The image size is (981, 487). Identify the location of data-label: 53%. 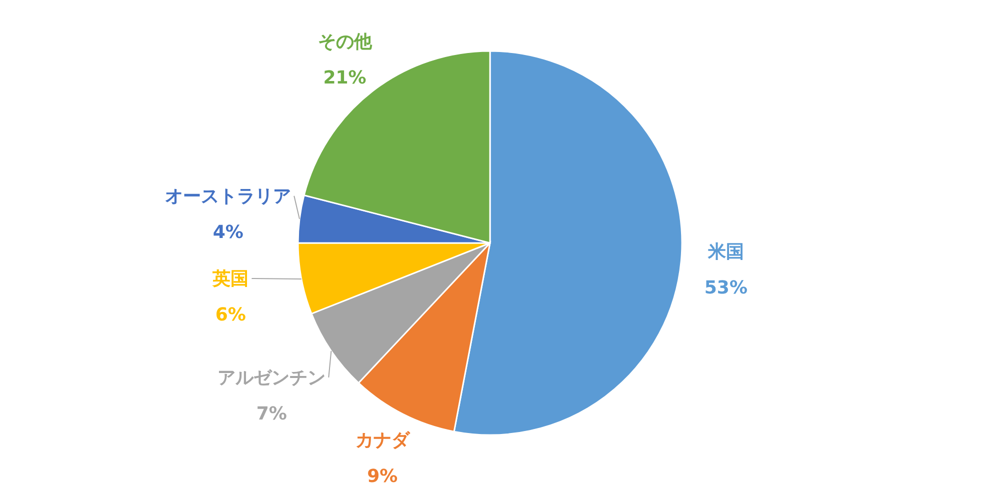
(726, 287).